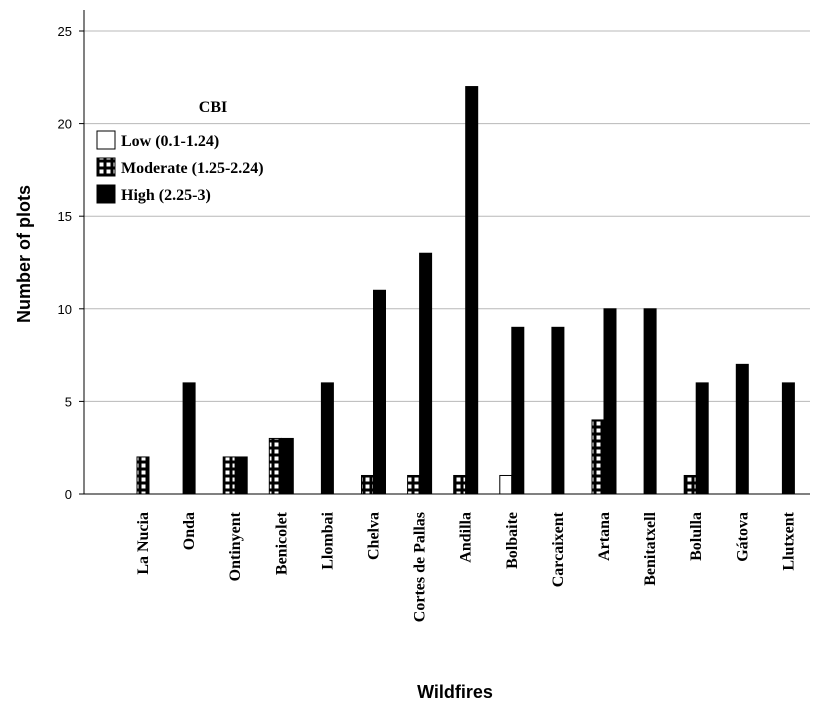  What do you see at coordinates (374, 536) in the screenshot?
I see `x-category-label: Chelva` at bounding box center [374, 536].